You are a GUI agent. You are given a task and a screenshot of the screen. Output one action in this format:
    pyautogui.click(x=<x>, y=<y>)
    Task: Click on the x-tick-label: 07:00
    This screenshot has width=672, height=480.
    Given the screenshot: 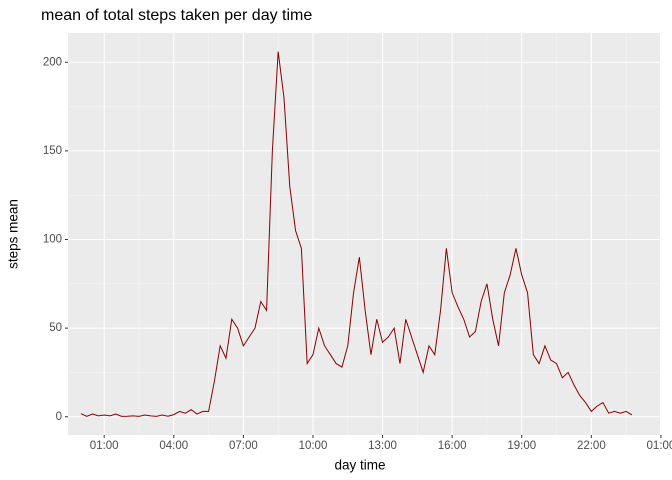 What is the action you would take?
    pyautogui.click(x=243, y=446)
    